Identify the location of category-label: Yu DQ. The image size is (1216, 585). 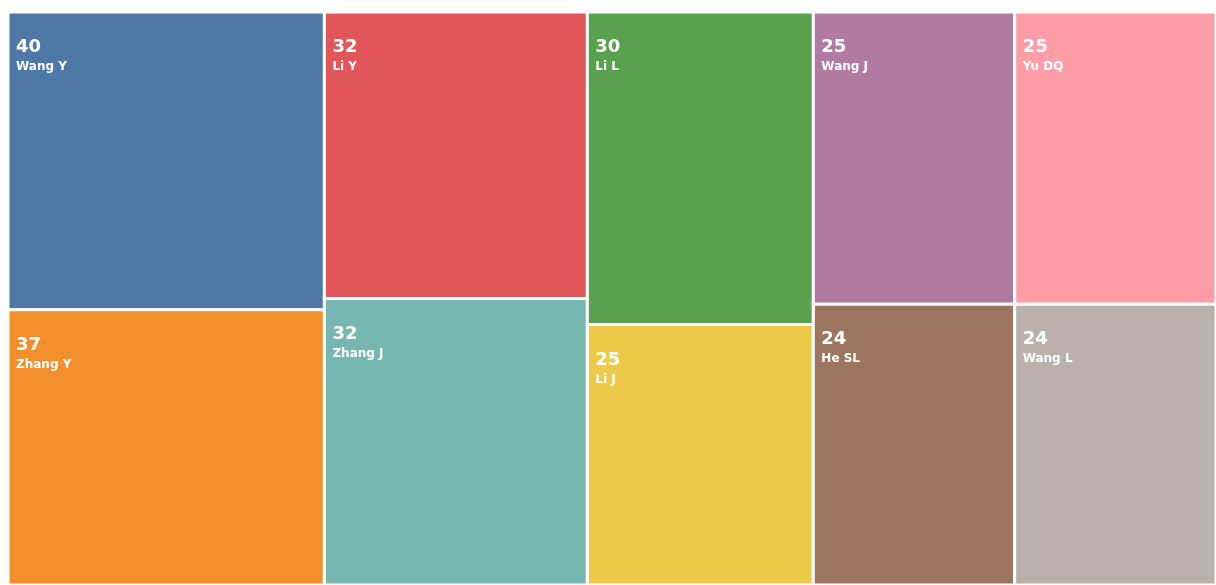
(1042, 66).